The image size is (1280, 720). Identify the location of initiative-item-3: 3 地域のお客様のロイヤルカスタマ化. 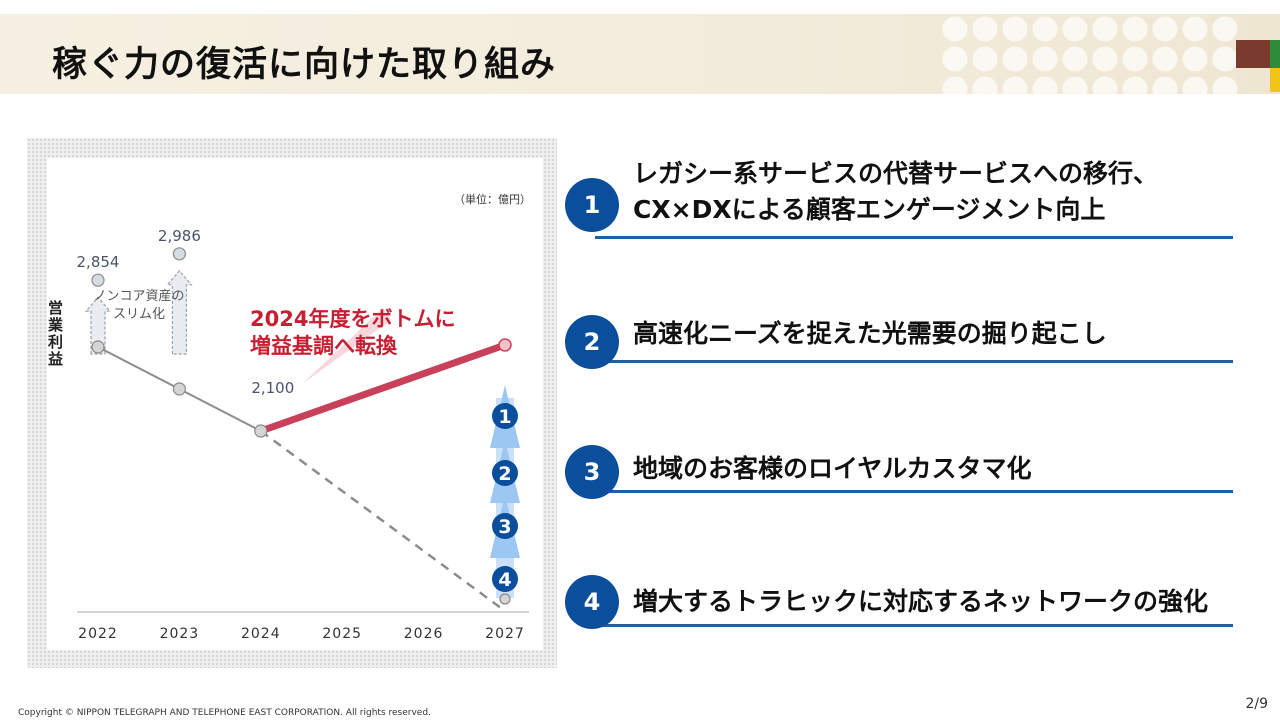
(910, 470).